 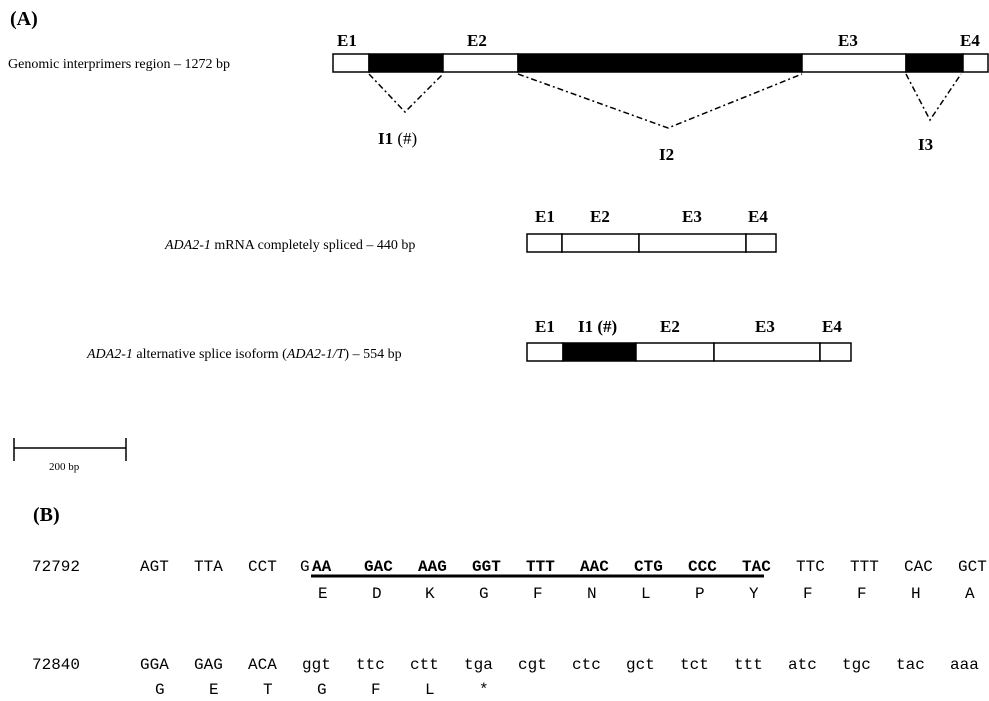 I want to click on genomic-intron-i3, so click(x=934, y=63).